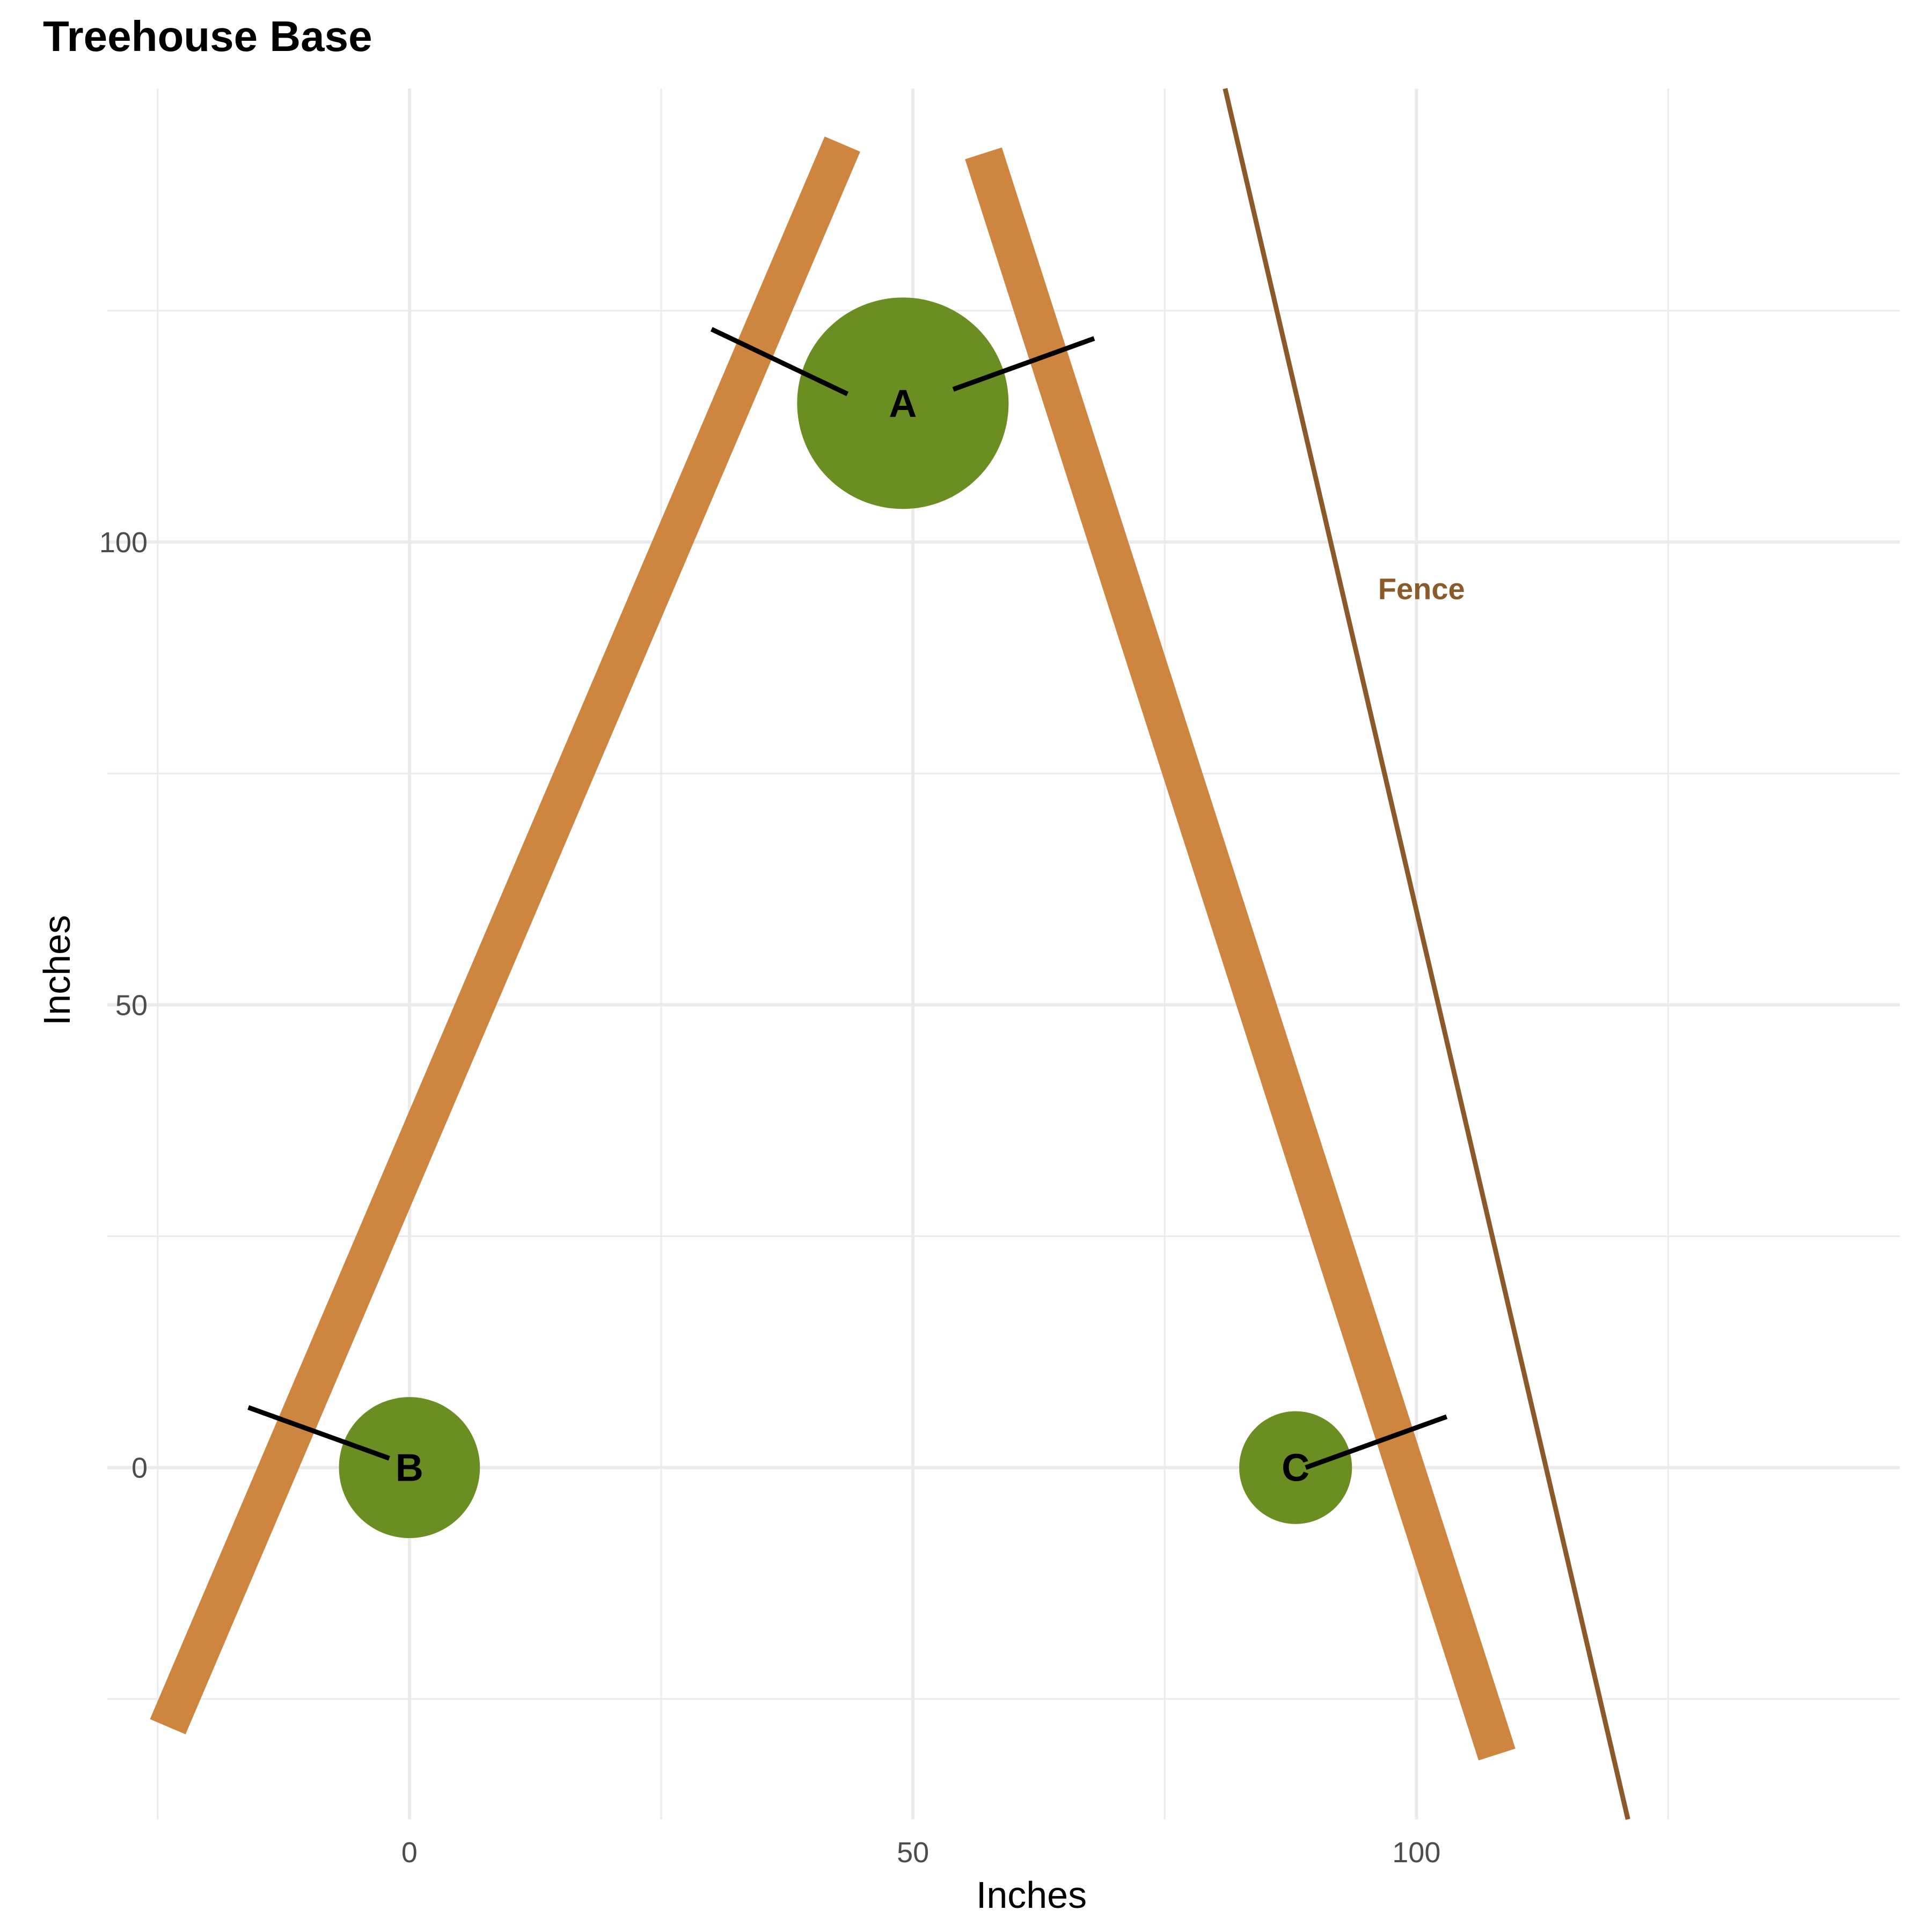 The width and height of the screenshot is (1932, 1932). Describe the element at coordinates (123, 542) in the screenshot. I see `y-tick-label: 100` at that location.